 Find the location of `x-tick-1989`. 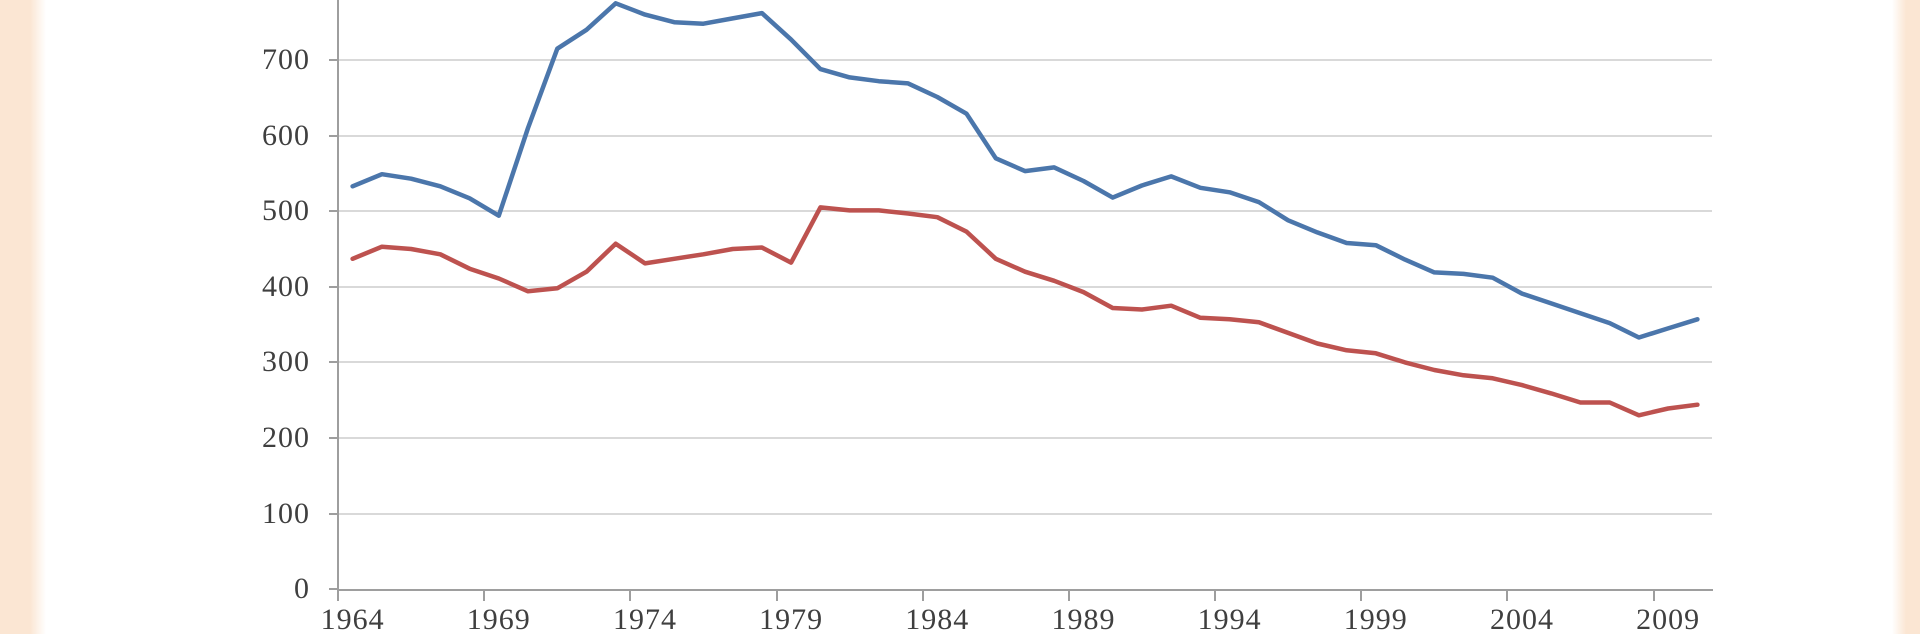

x-tick-1989 is located at coordinates (1068, 596).